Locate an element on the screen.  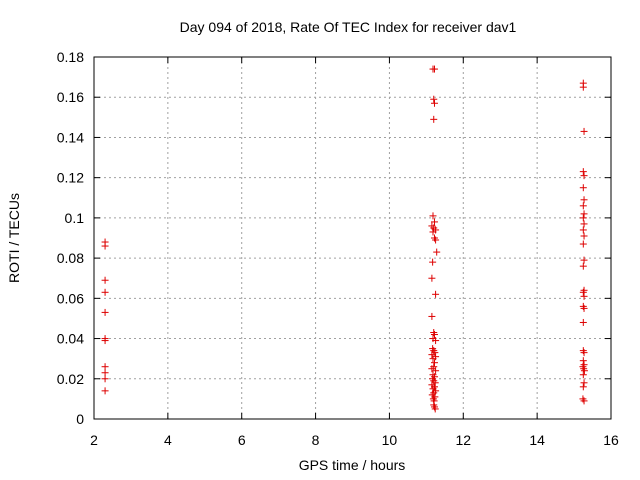
y-tick-label: 0.1 is located at coordinates (75, 218).